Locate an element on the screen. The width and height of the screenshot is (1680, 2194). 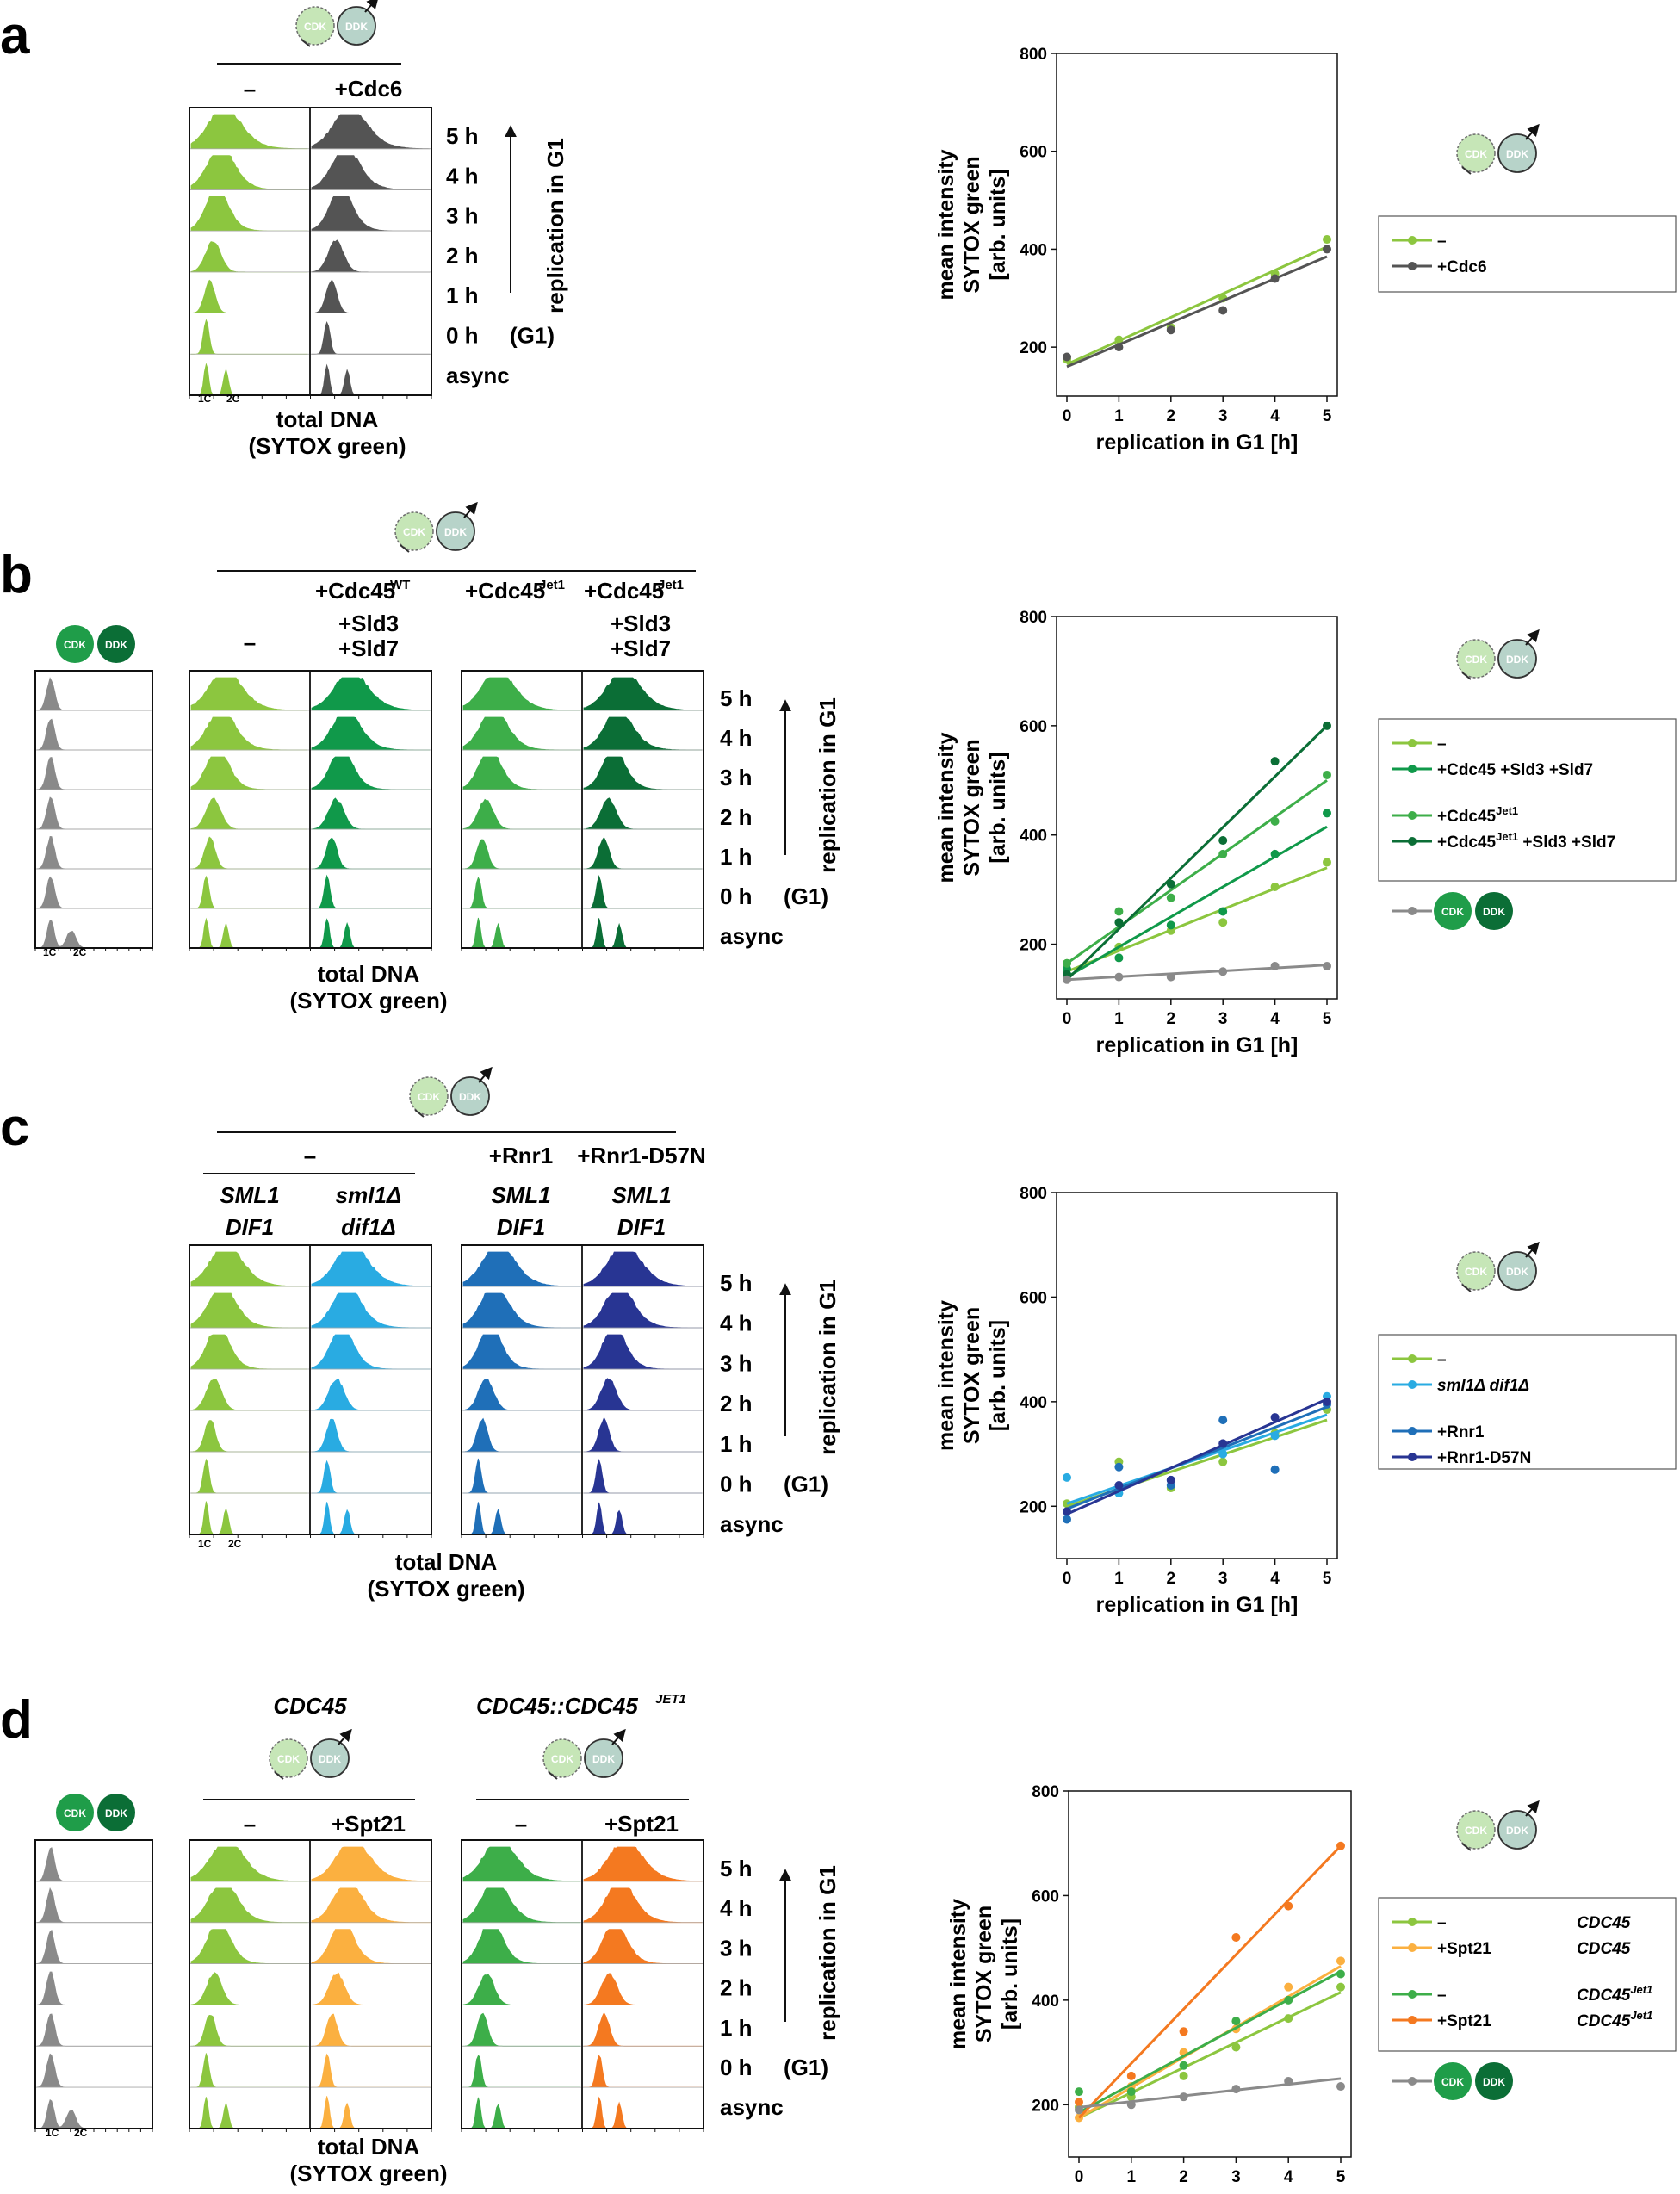
time-label: 5 h is located at coordinates (737, 1283).